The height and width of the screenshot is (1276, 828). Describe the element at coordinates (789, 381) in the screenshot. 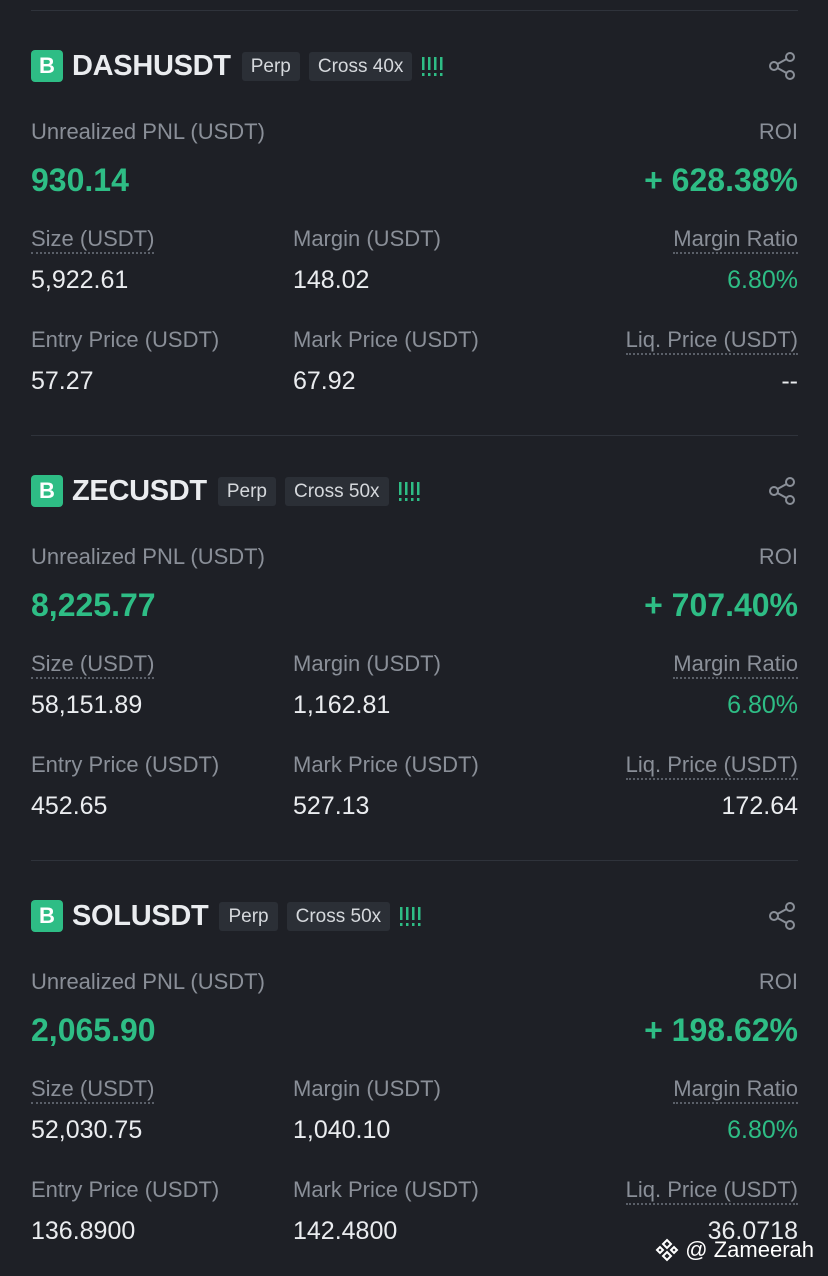

I see `field-value: --` at that location.